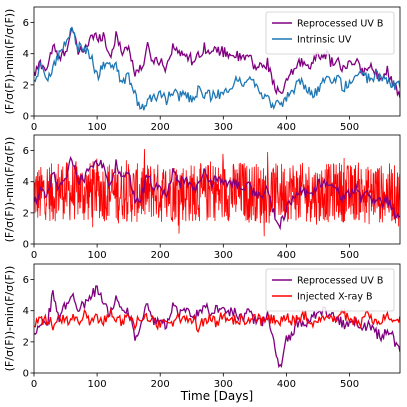  What do you see at coordinates (217, 396) in the screenshot?
I see `x-axis-label: Time [Days]` at bounding box center [217, 396].